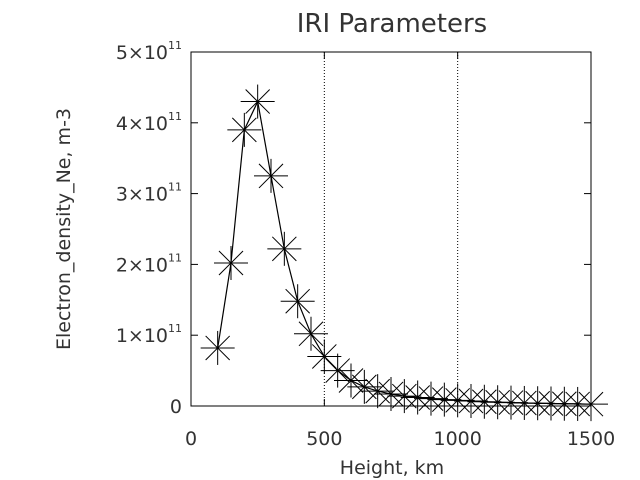  What do you see at coordinates (149, 193) in the screenshot?
I see `y-tick-label: 3×10¹¹` at bounding box center [149, 193].